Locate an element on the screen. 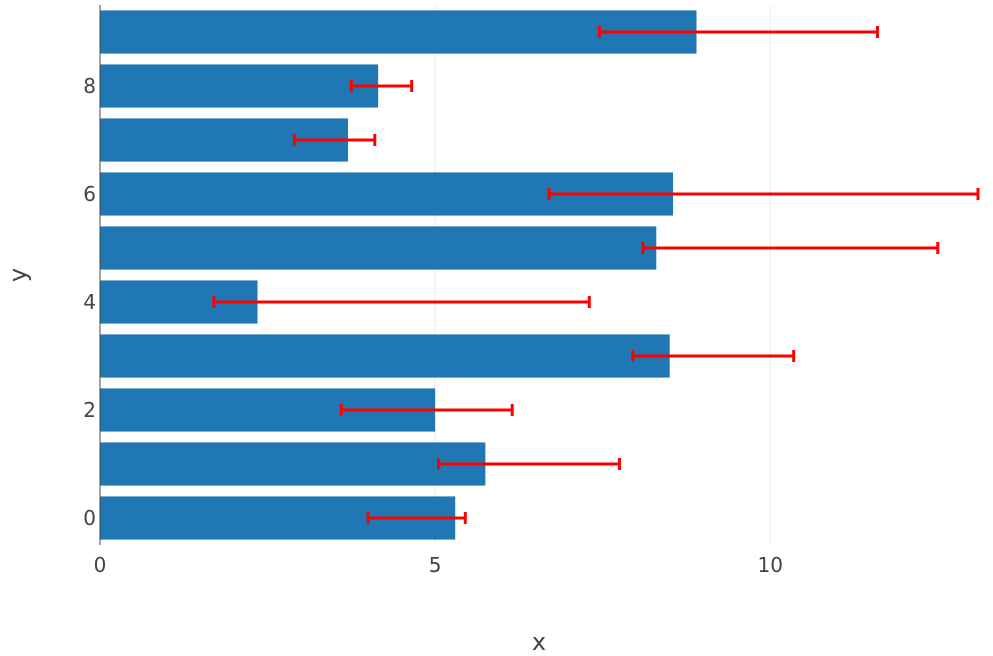  y-tick-label: 2 is located at coordinates (89, 410).